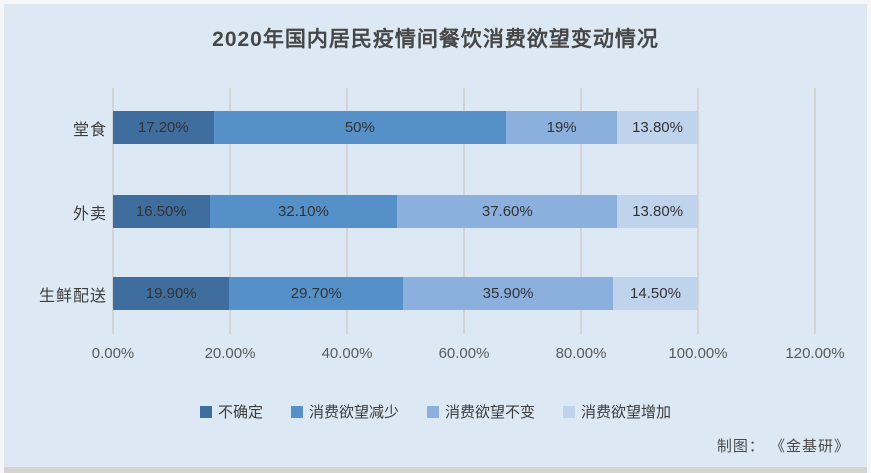 Image resolution: width=871 pixels, height=473 pixels. I want to click on bar-segment: 17.20%, so click(163, 127).